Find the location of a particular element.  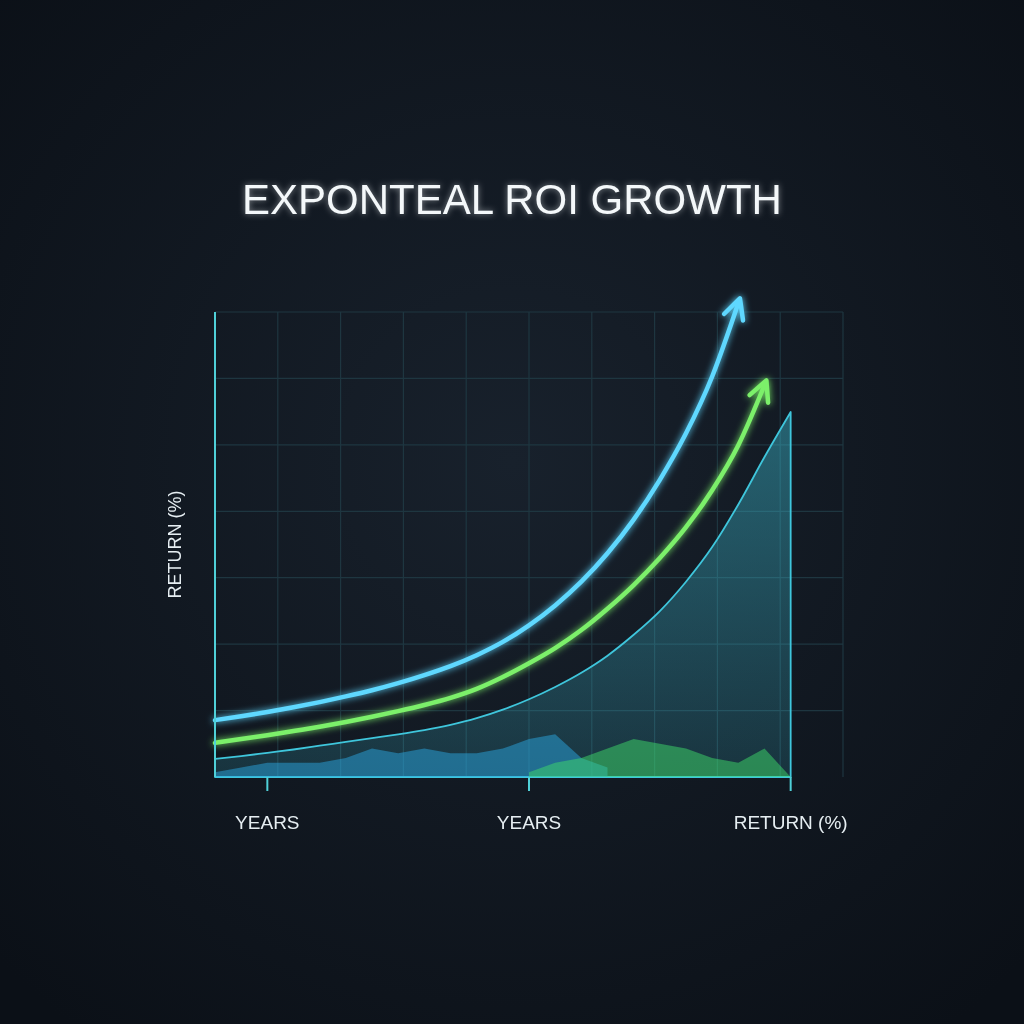

y-axis-title: RETURN (%) is located at coordinates (175, 544).